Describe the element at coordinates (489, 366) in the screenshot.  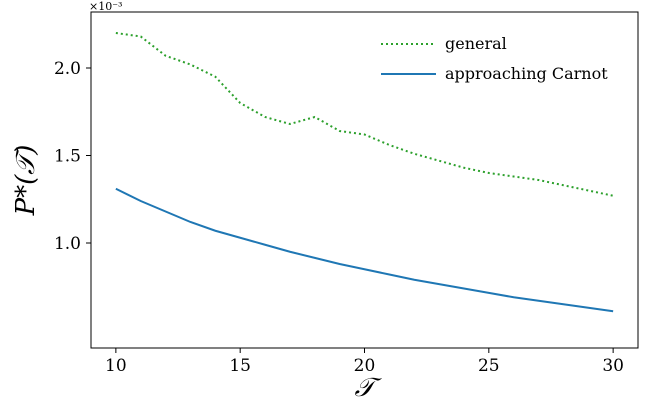
I see `x-tick-label: 25` at that location.